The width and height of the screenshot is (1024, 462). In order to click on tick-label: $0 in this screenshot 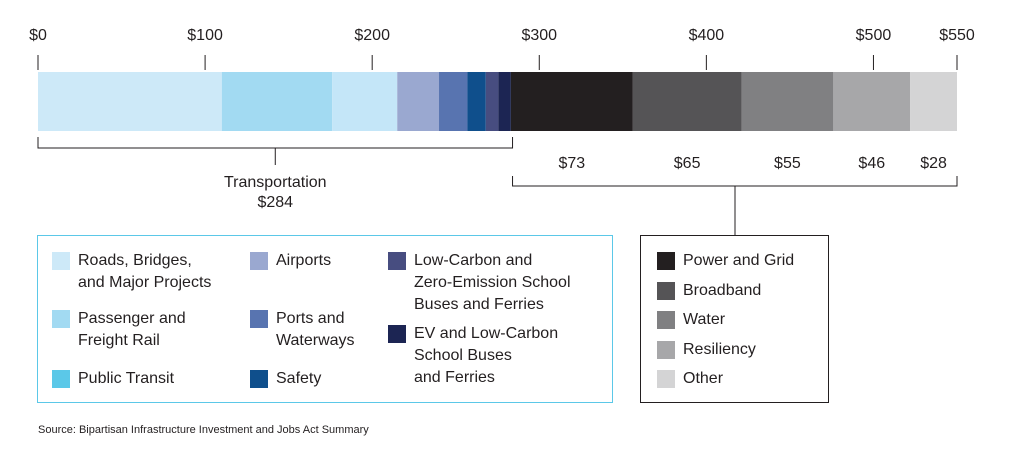, I will do `click(38, 35)`.